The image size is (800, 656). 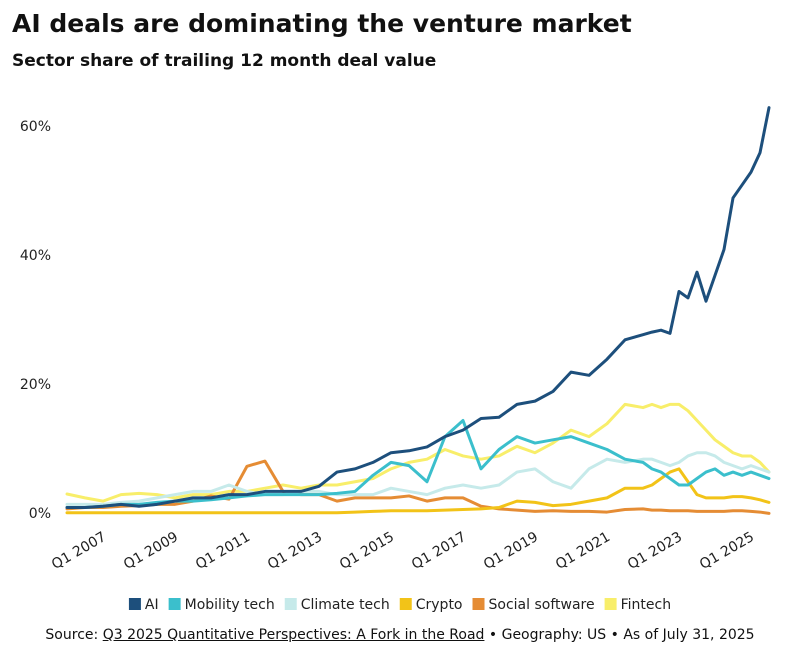 I want to click on legend-label: Fintech, so click(x=646, y=605).